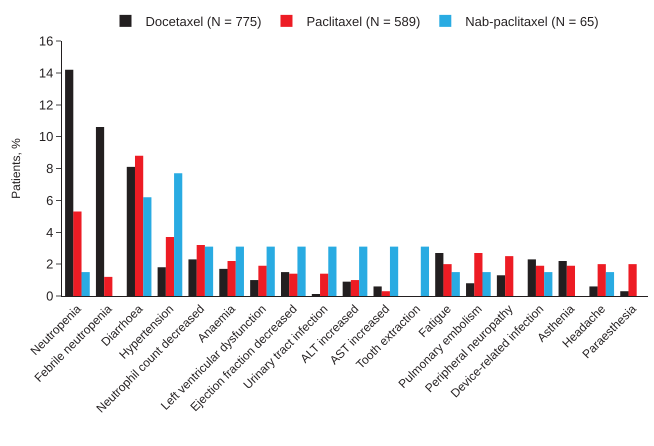 The height and width of the screenshot is (446, 654). What do you see at coordinates (46, 72) in the screenshot?
I see `y-tick-label: 14` at bounding box center [46, 72].